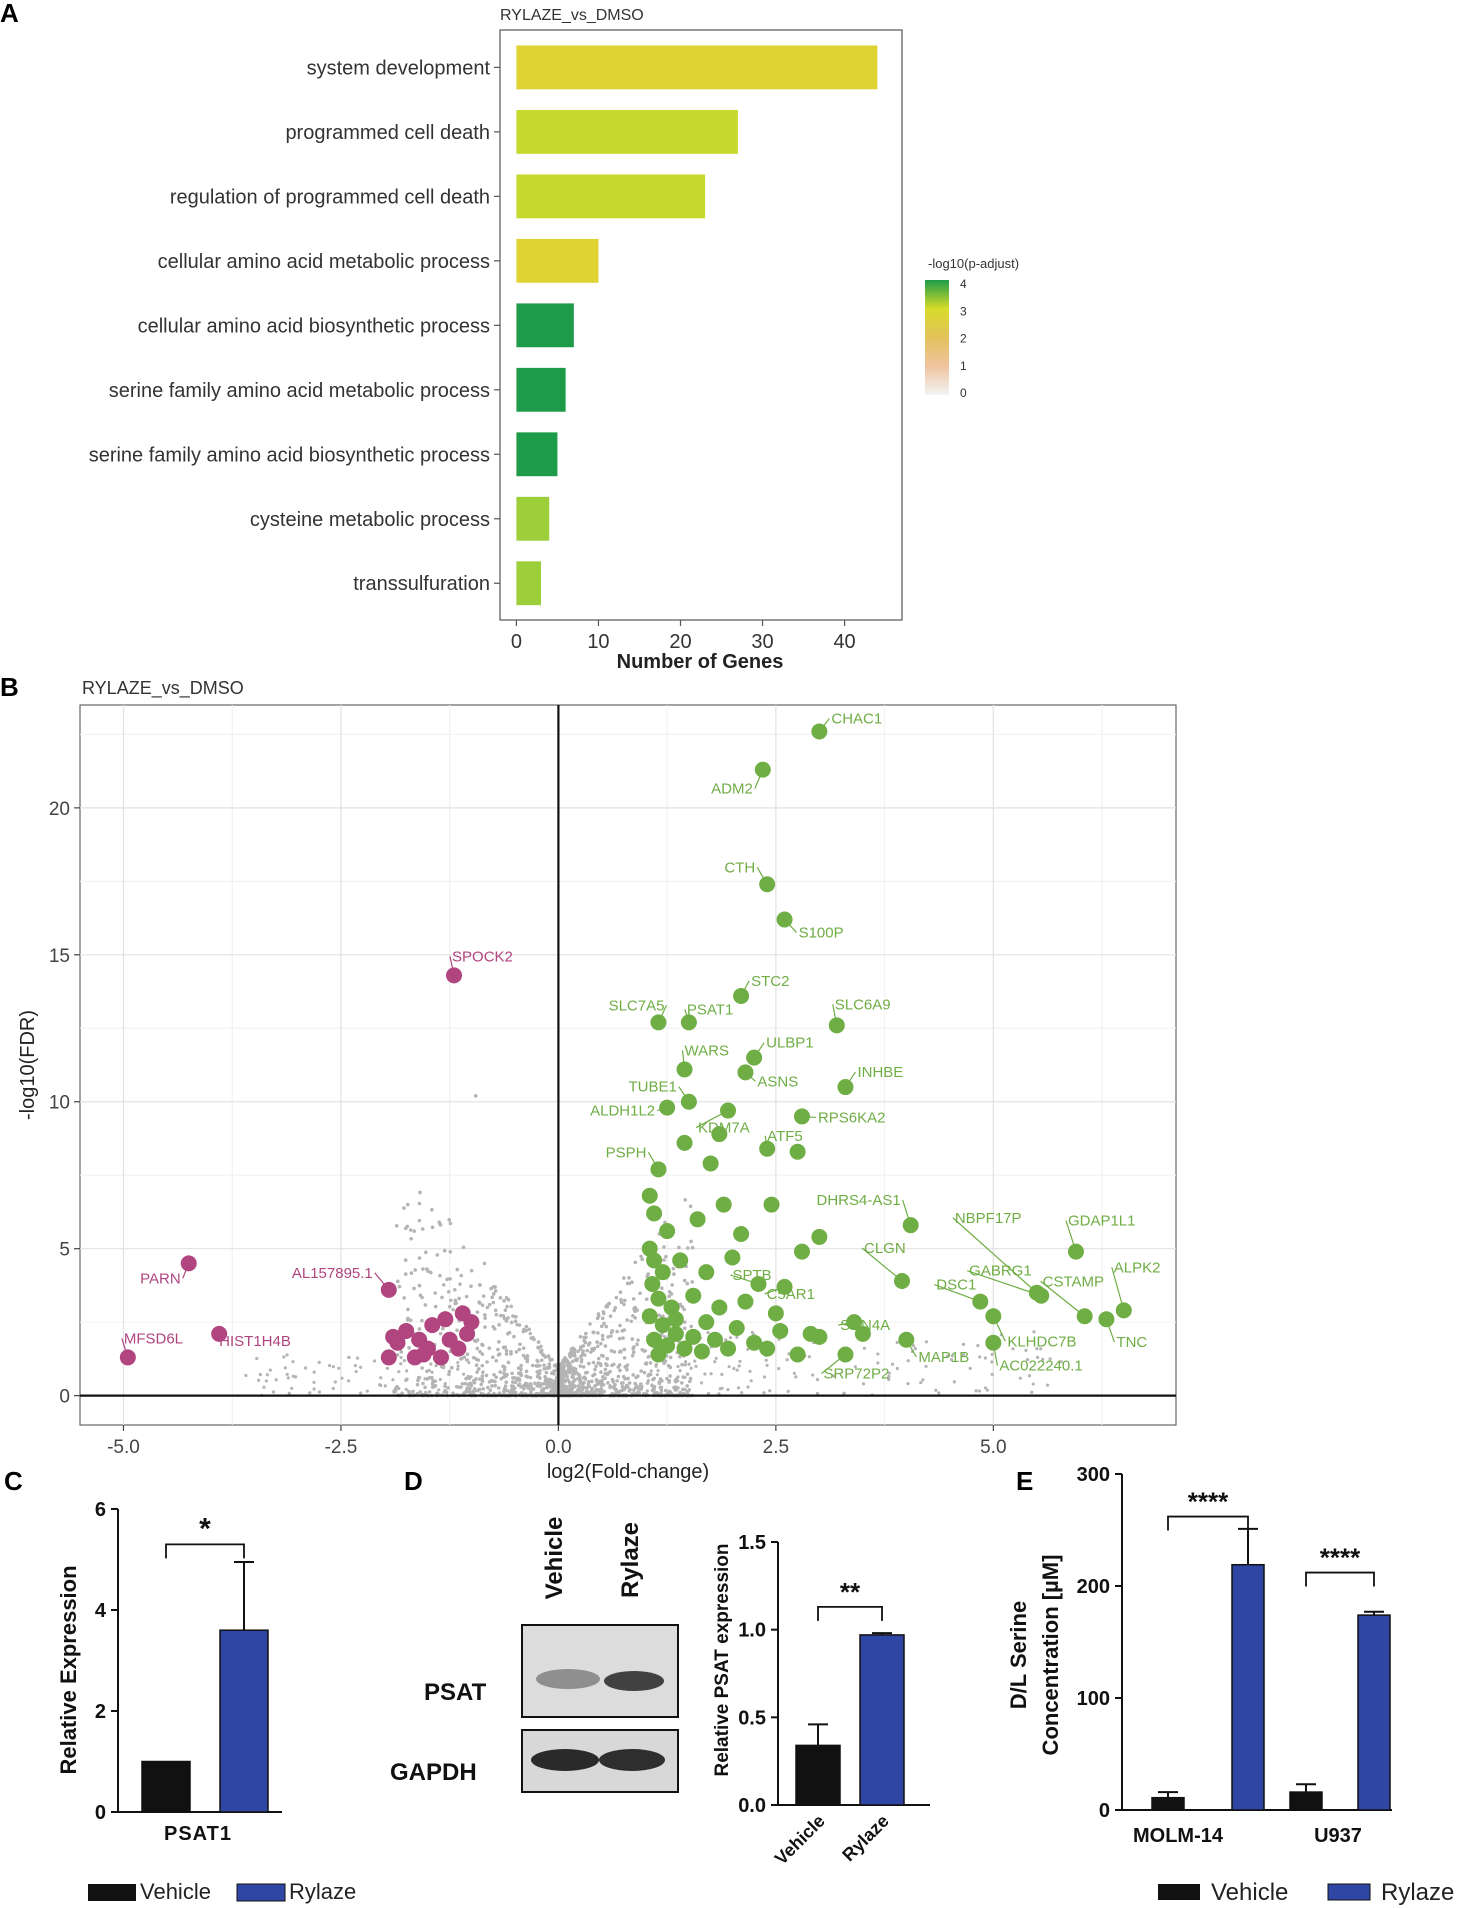 This screenshot has height=1908, width=1465. Describe the element at coordinates (421, 584) in the screenshot. I see `panel-a-category-label: transsulfuration` at that location.